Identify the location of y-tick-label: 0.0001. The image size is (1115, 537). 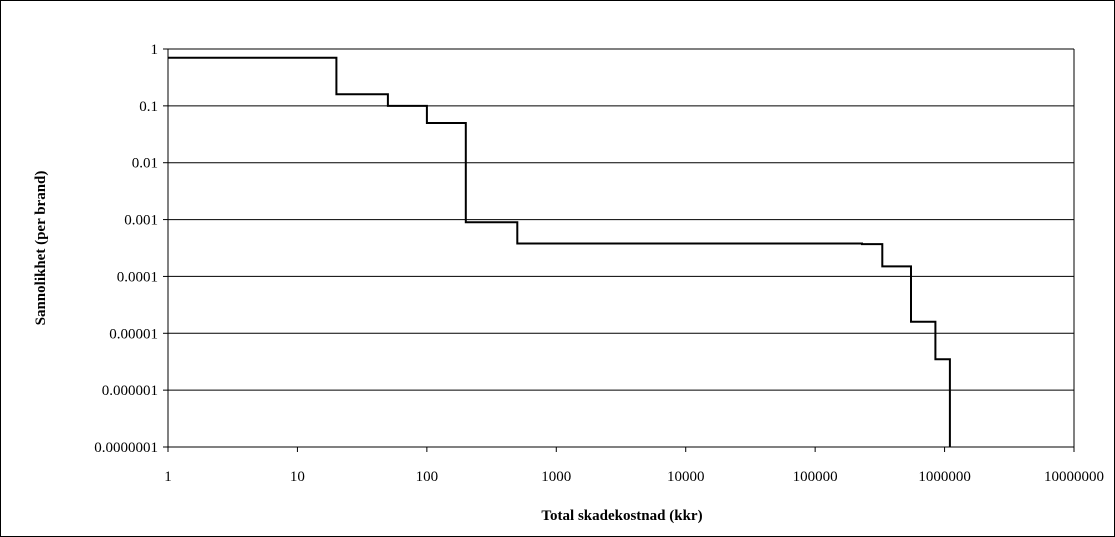
(137, 277).